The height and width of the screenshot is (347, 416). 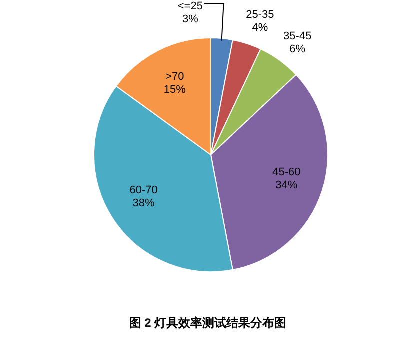 I want to click on data-label: 3%, so click(x=190, y=20).